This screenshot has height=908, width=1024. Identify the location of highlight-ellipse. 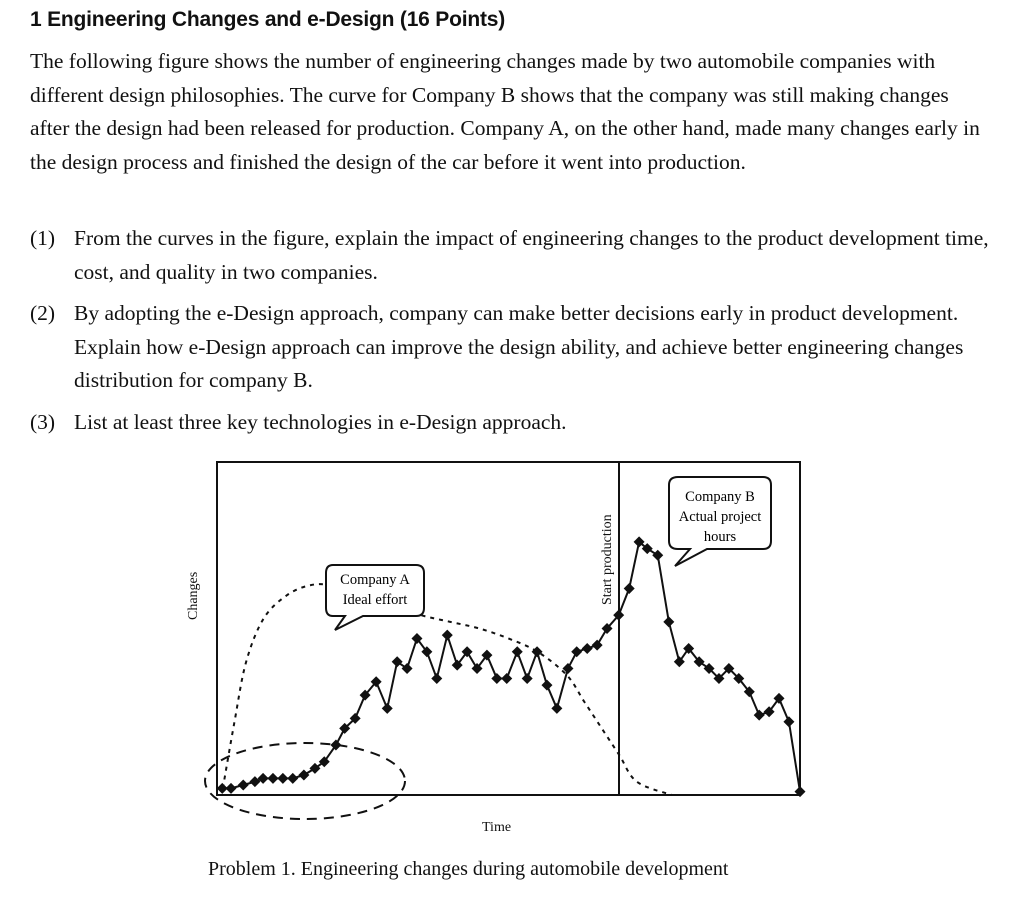
(305, 781).